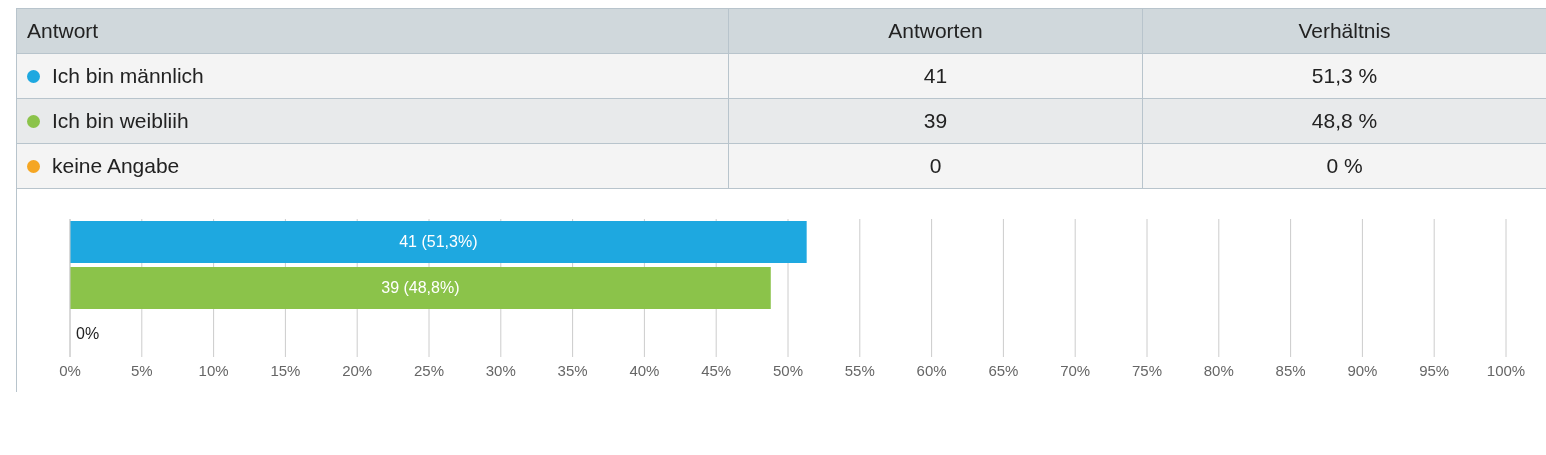 This screenshot has height=455, width=1546. What do you see at coordinates (373, 31) in the screenshot?
I see `text: Antwort` at bounding box center [373, 31].